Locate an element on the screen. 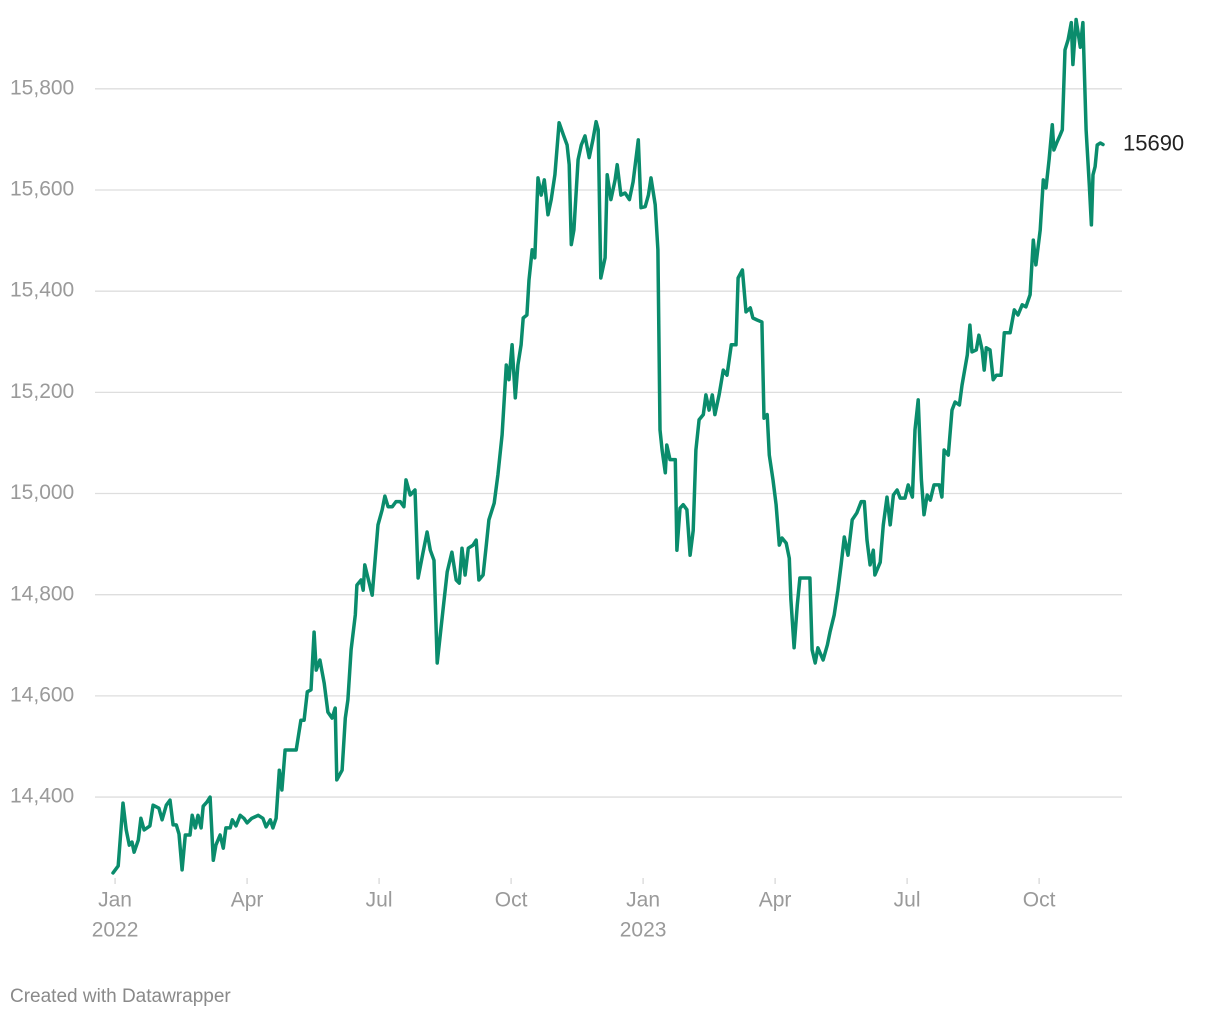  x-tick-year: 2022 is located at coordinates (115, 930).